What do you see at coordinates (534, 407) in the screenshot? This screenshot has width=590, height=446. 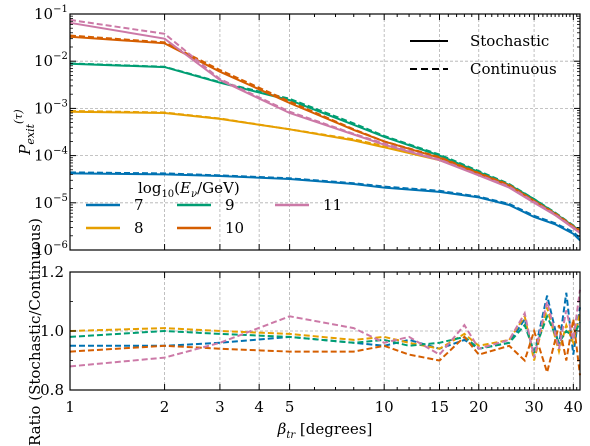 I see `bottom-x-tick-label: 30` at bounding box center [534, 407].